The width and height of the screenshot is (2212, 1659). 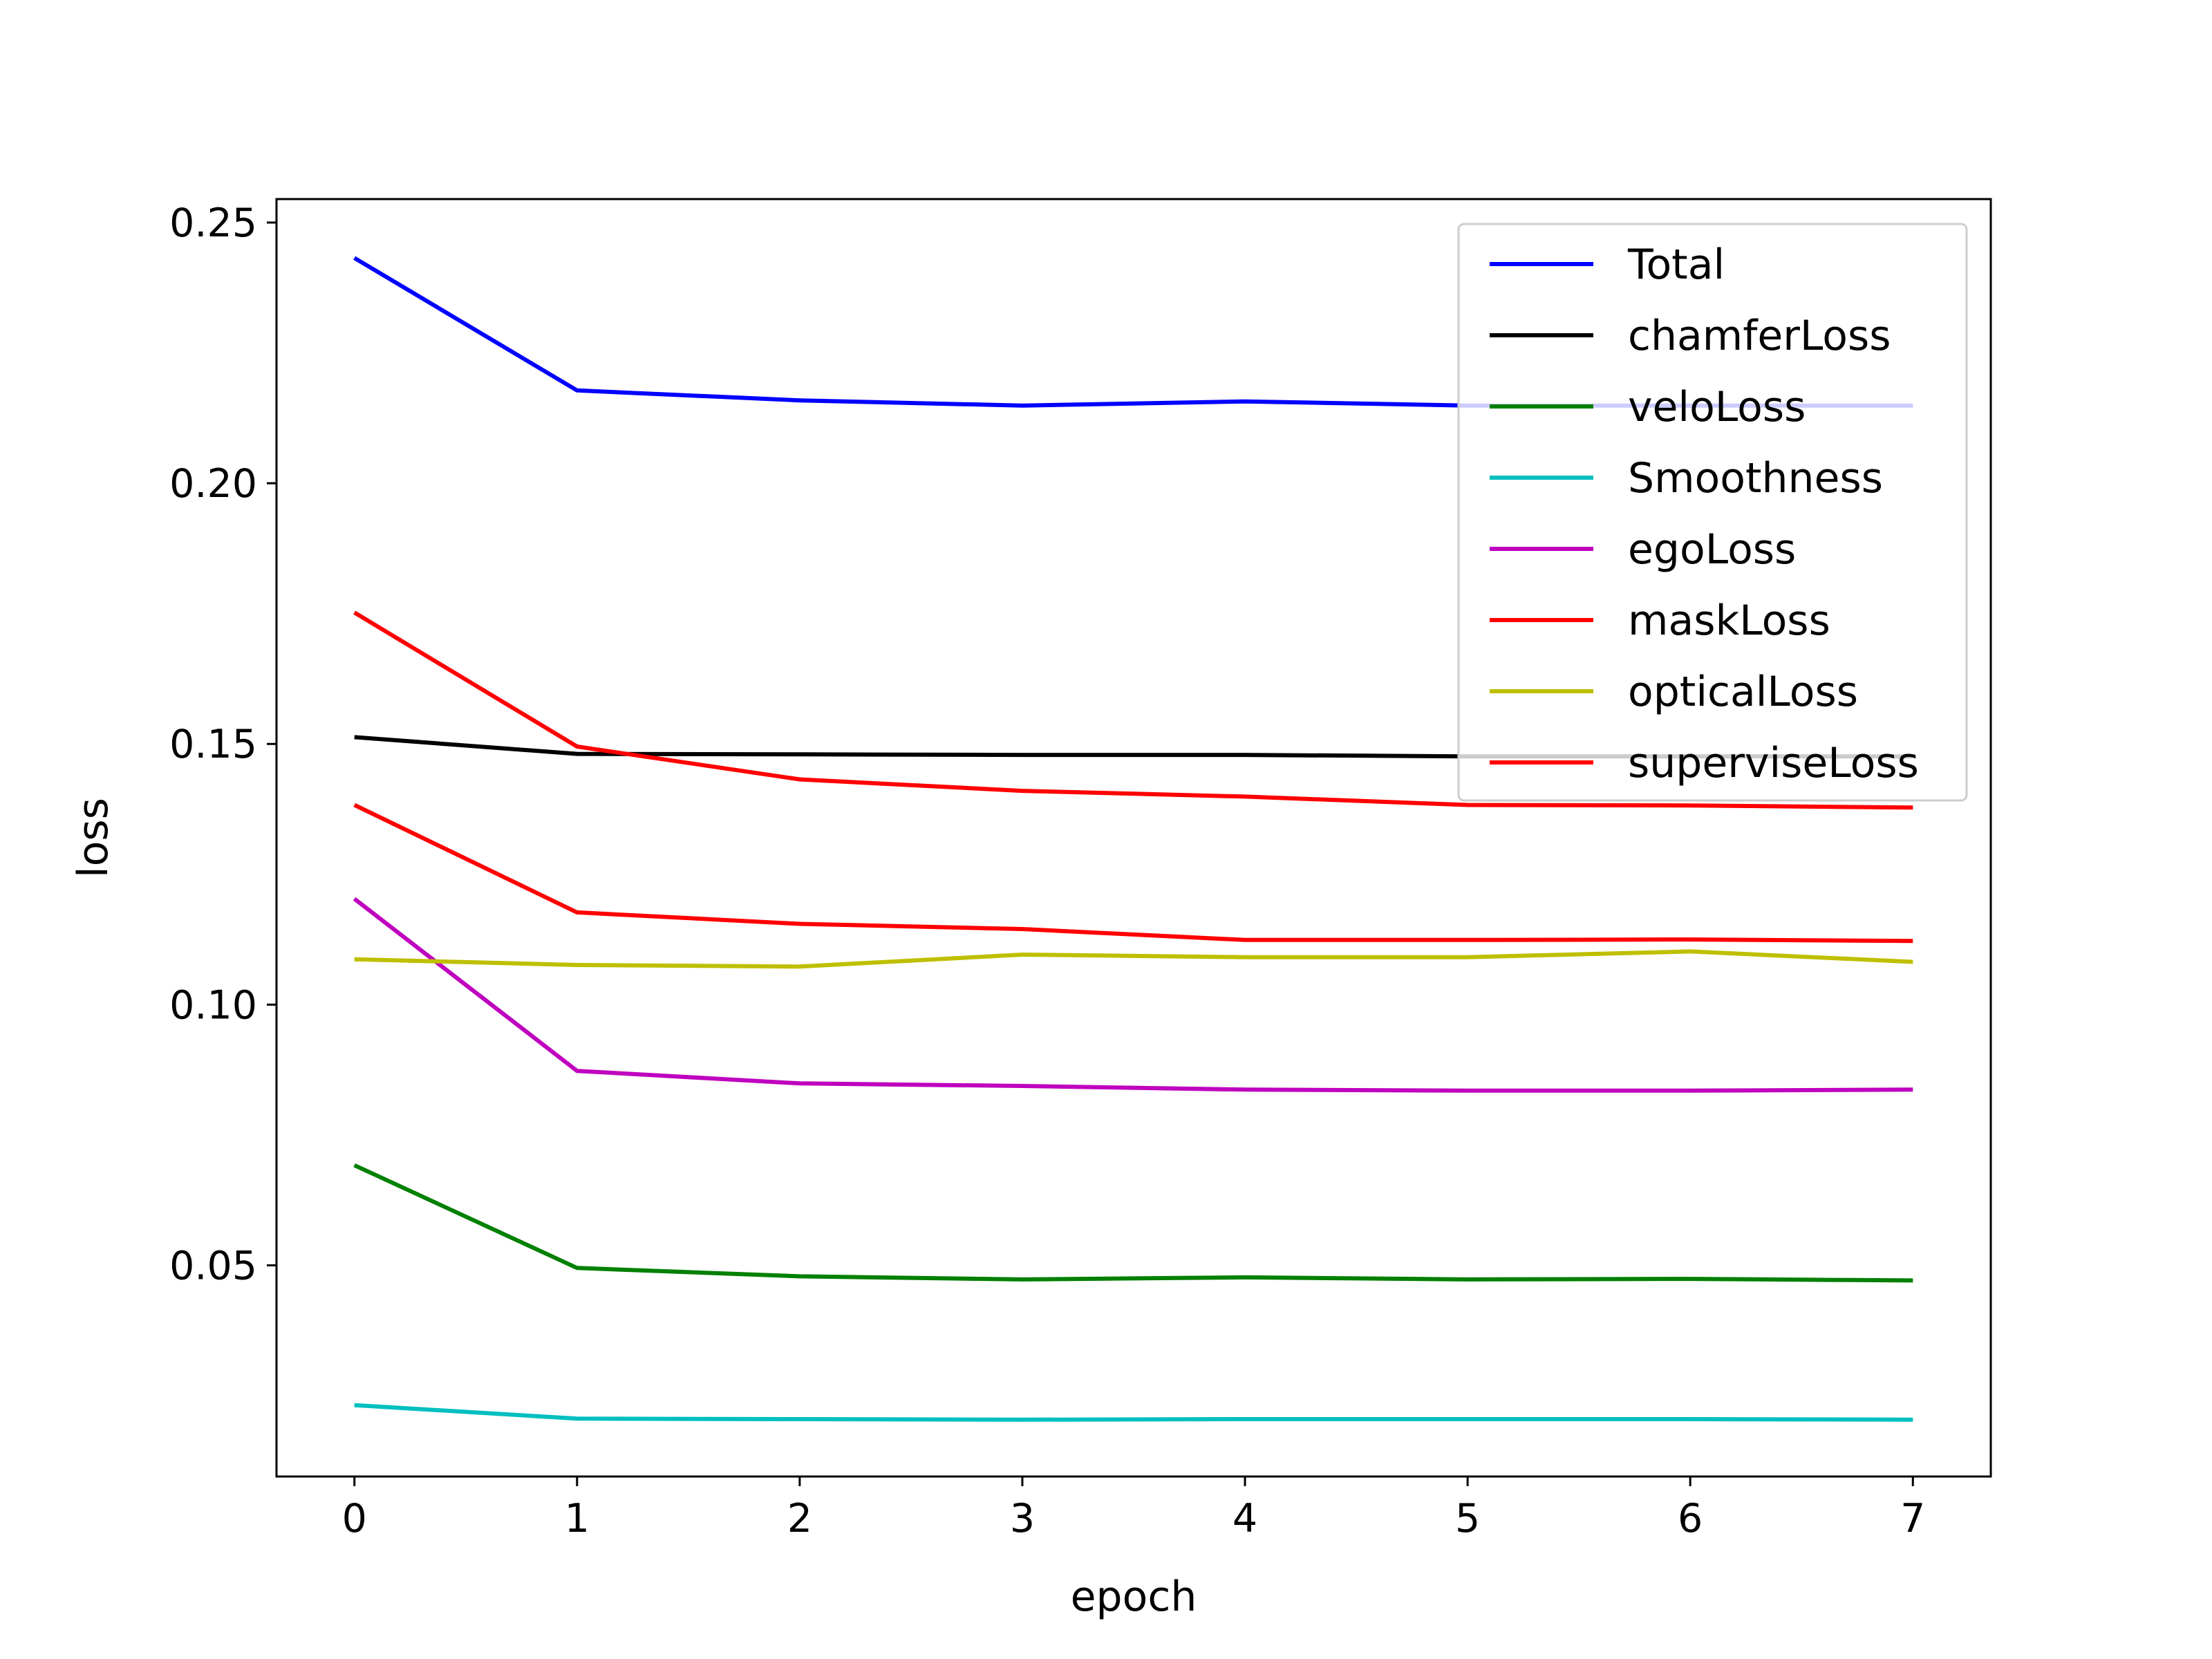 What do you see at coordinates (1134, 1597) in the screenshot?
I see `x-axis-label: epoch` at bounding box center [1134, 1597].